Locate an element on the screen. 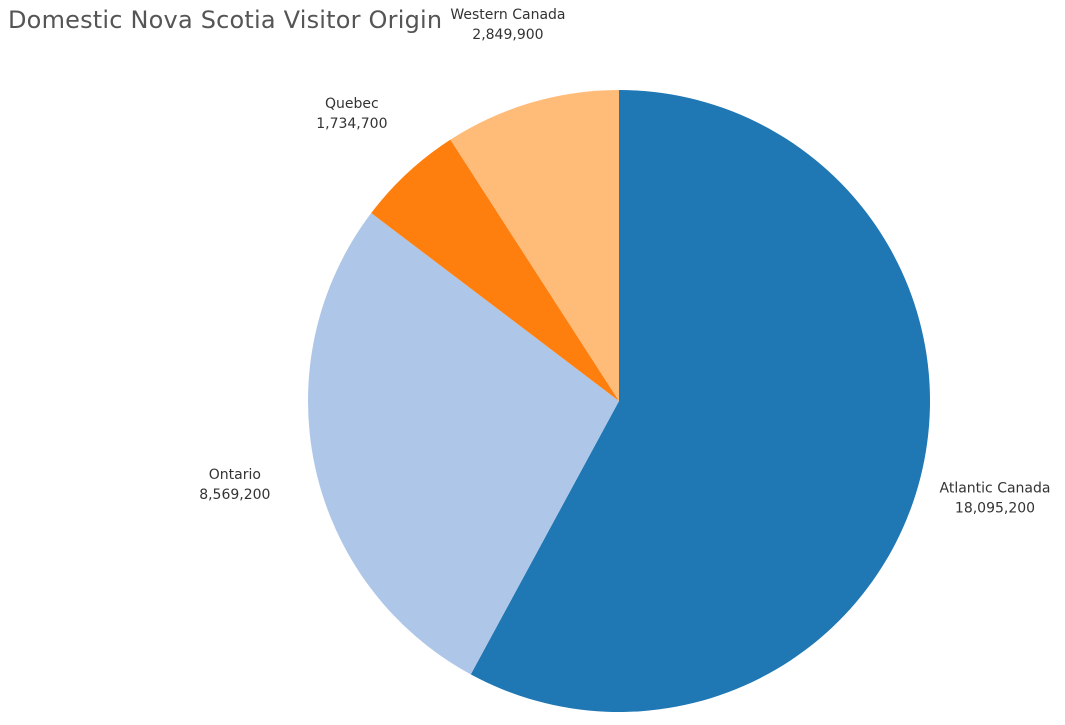  slice-value-ontario: 8,569,200 is located at coordinates (234, 495).